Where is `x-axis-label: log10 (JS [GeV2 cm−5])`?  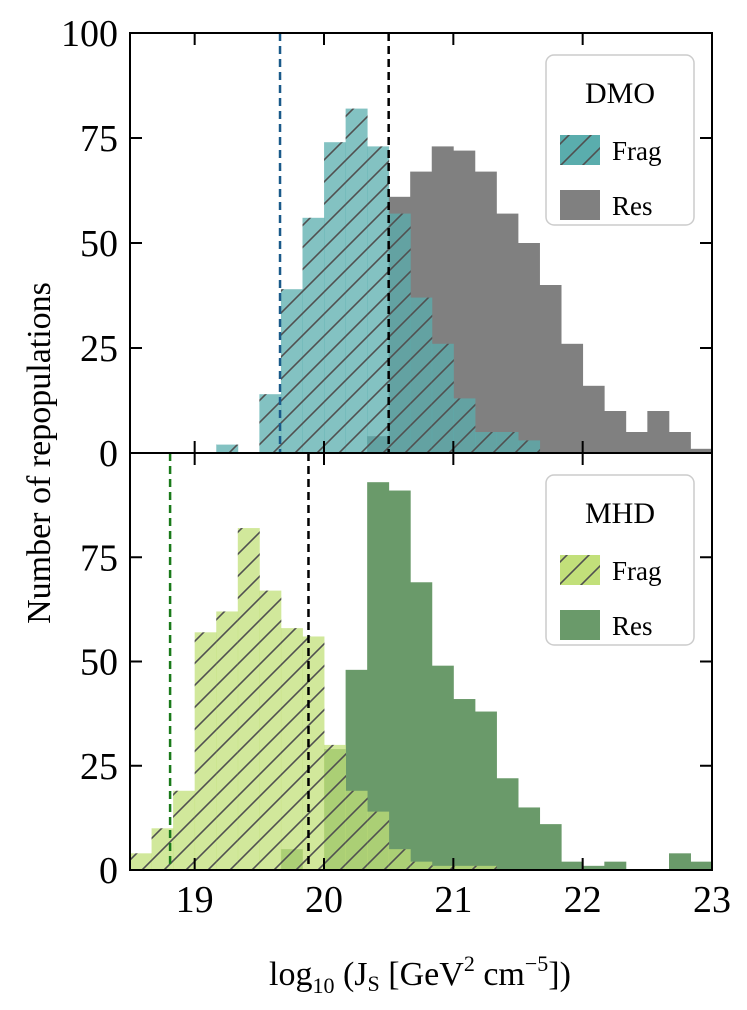
x-axis-label: log10 (JS [GeV2 cm−5]) is located at coordinates (420, 974).